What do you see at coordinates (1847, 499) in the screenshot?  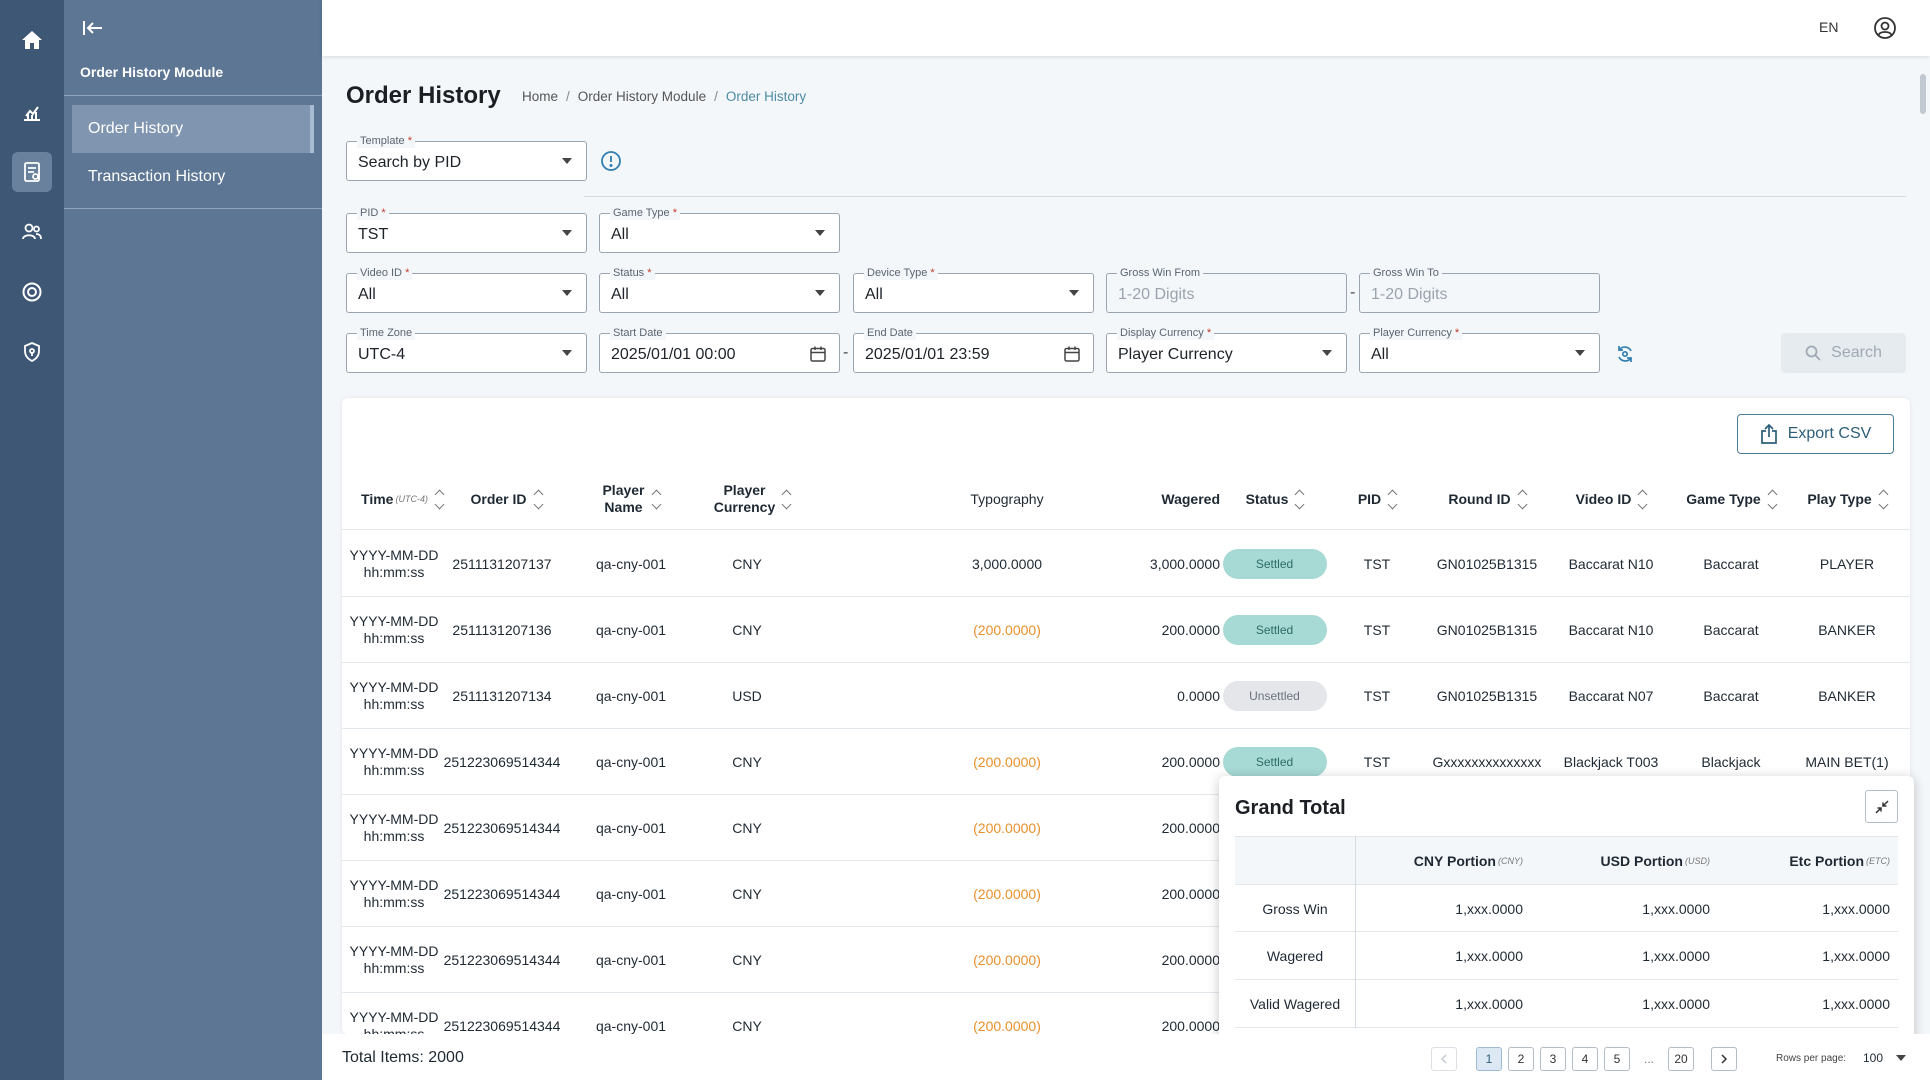 I see `column-header-play-type: Play Type` at bounding box center [1847, 499].